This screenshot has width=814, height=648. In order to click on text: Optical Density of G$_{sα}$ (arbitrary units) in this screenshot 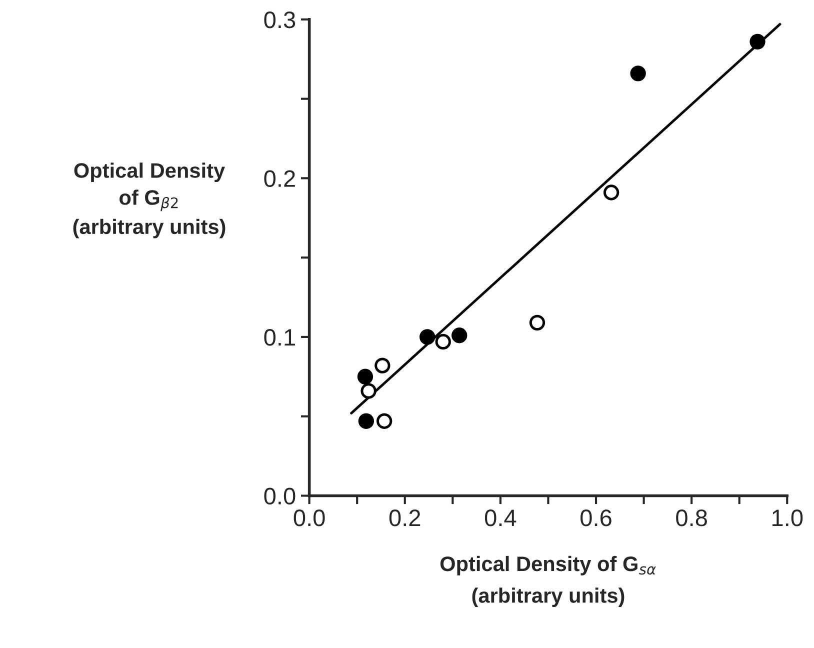, I will do `click(548, 582)`.